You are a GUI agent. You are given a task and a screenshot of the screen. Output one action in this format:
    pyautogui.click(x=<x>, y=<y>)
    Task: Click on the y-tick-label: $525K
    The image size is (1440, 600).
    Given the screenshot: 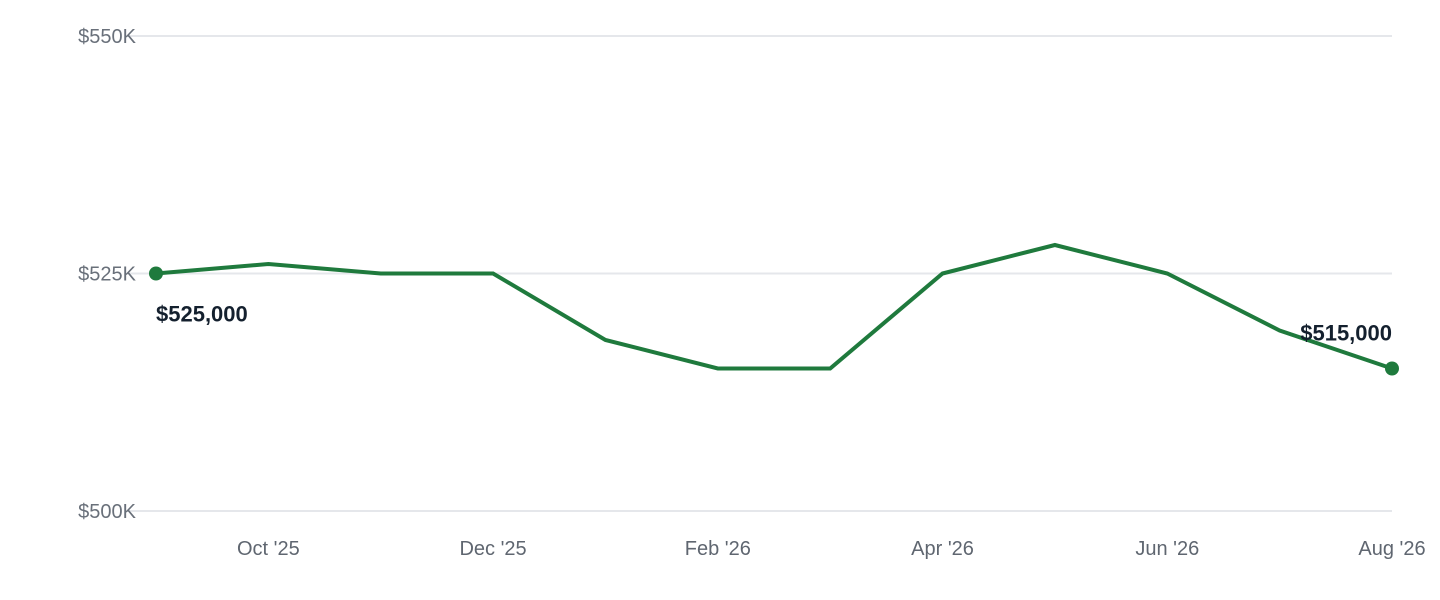 What is the action you would take?
    pyautogui.click(x=107, y=275)
    